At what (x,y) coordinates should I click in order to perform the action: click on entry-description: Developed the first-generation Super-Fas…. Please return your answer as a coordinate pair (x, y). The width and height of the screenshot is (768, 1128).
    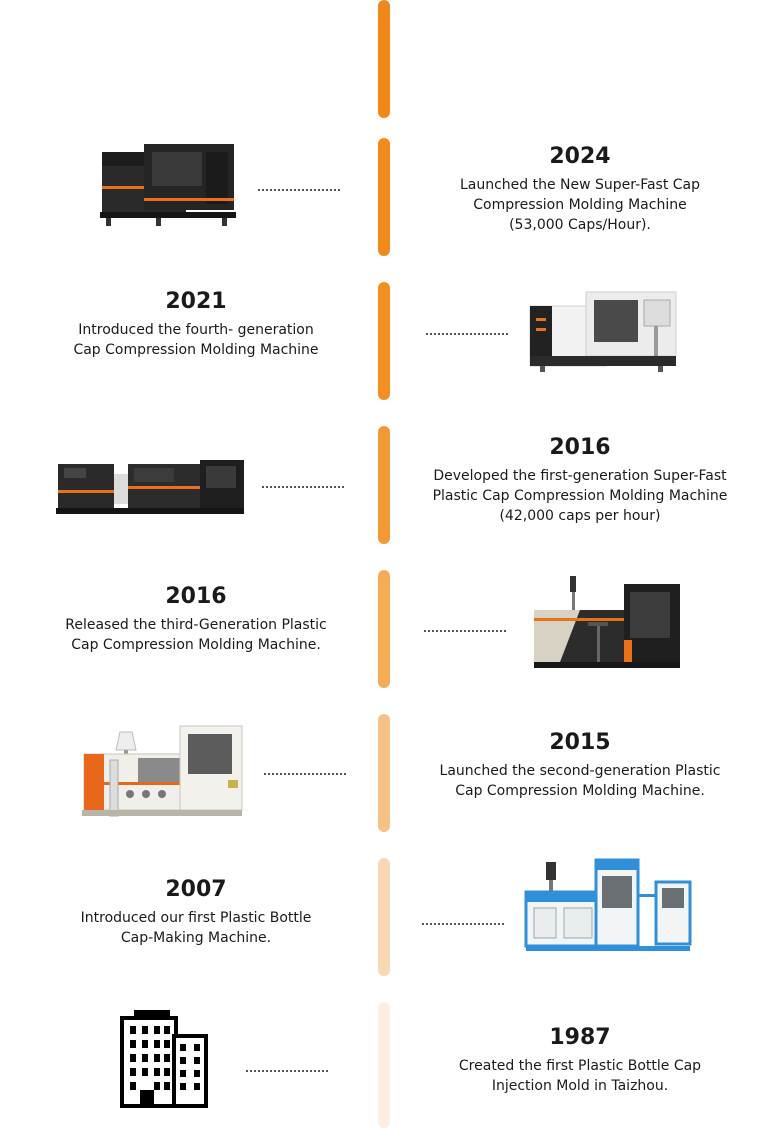
    Looking at the image, I should click on (580, 496).